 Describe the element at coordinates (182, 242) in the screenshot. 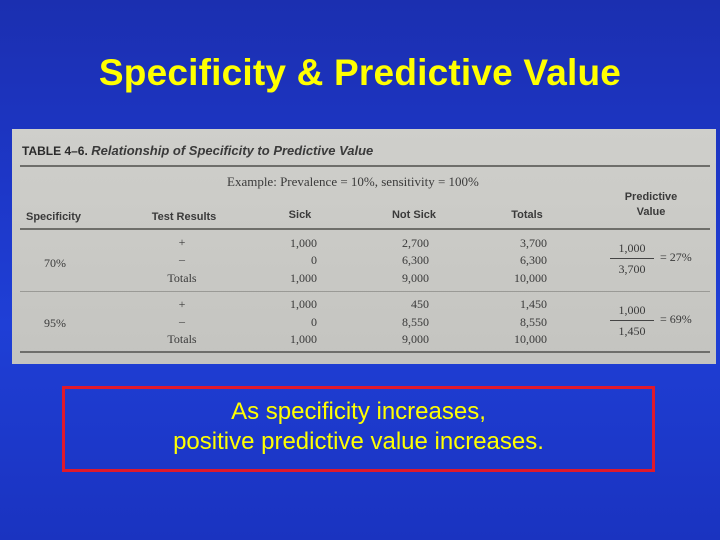

I see `block1-result-plus: +` at that location.